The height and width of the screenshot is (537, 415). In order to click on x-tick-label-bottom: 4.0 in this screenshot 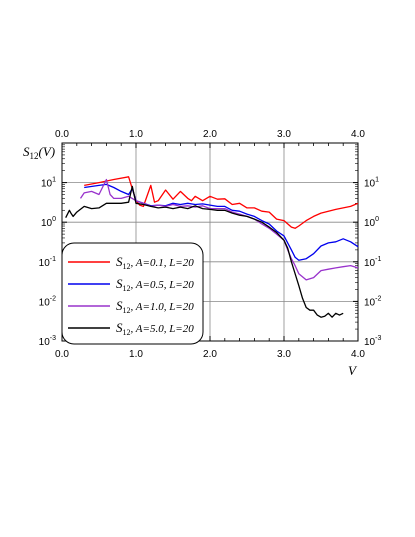, I will do `click(358, 354)`.